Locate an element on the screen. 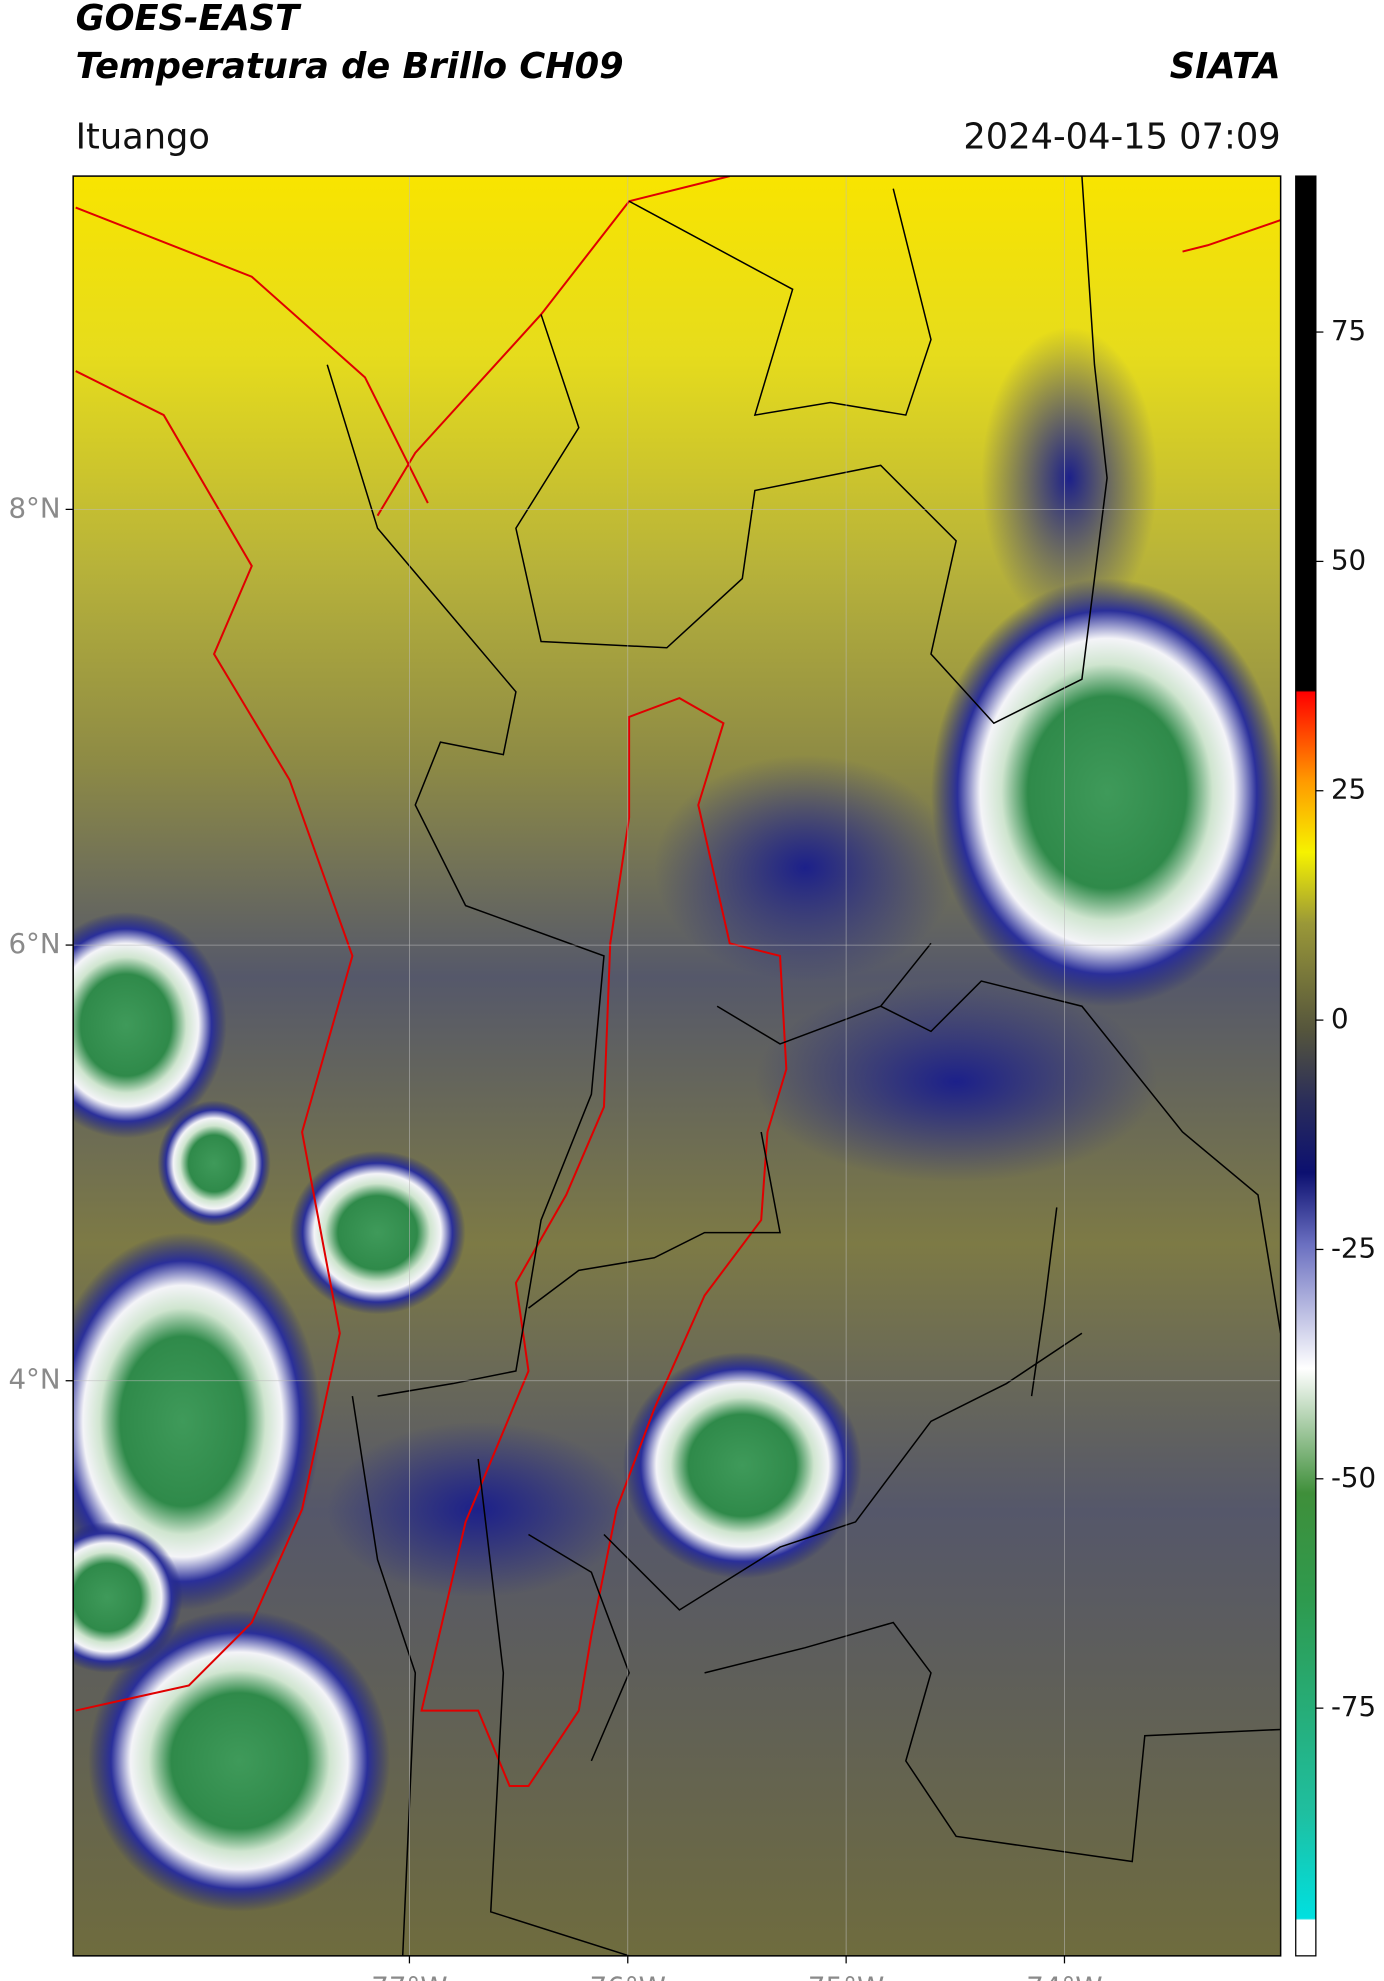  lon-label: 75°W is located at coordinates (846, 1976).